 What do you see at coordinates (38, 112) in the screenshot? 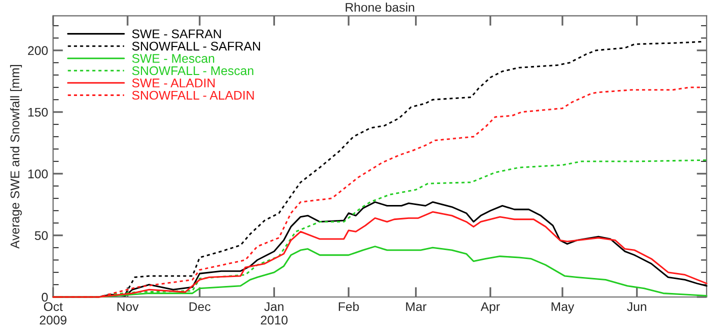
I see `y-tick-label: 150` at bounding box center [38, 112].